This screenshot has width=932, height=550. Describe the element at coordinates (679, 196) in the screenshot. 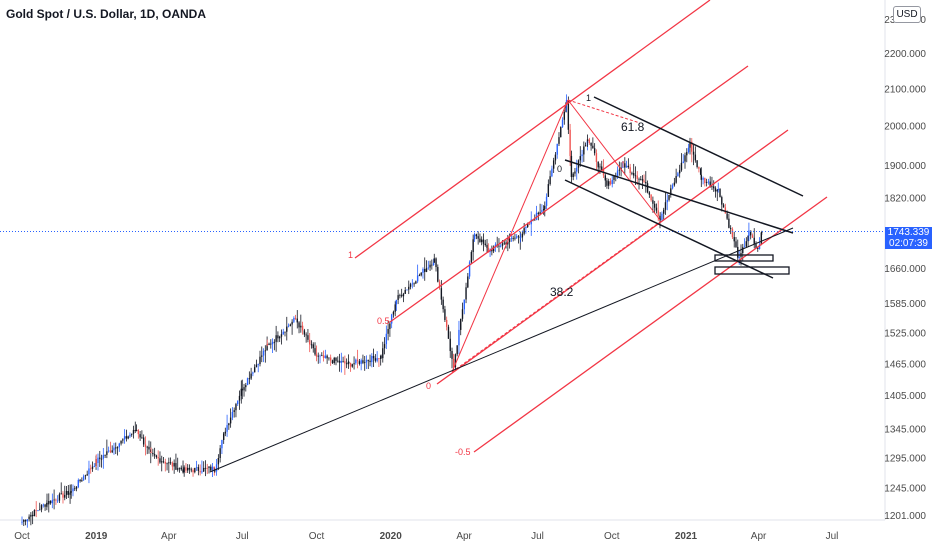

I see `channel-mid-line` at that location.